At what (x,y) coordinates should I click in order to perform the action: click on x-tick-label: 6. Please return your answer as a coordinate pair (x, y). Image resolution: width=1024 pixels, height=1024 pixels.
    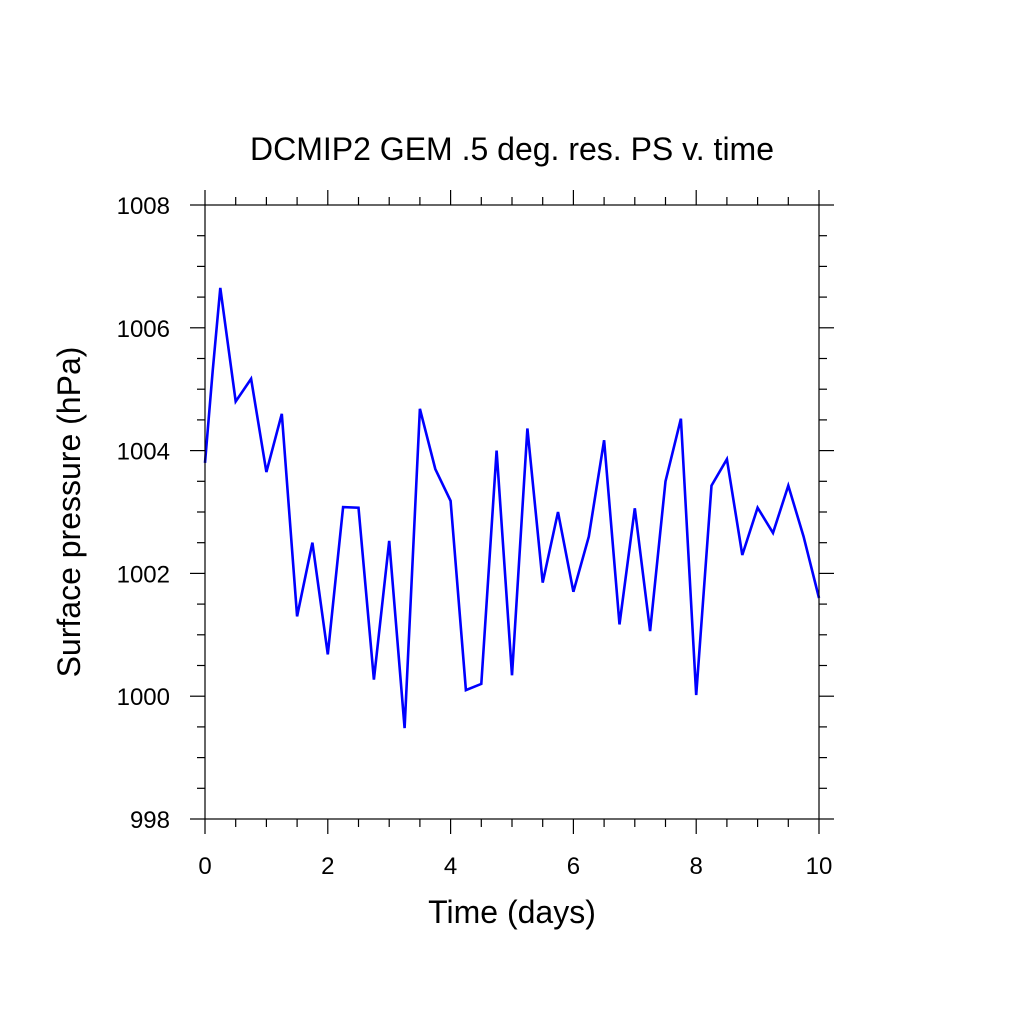
    Looking at the image, I should click on (573, 866).